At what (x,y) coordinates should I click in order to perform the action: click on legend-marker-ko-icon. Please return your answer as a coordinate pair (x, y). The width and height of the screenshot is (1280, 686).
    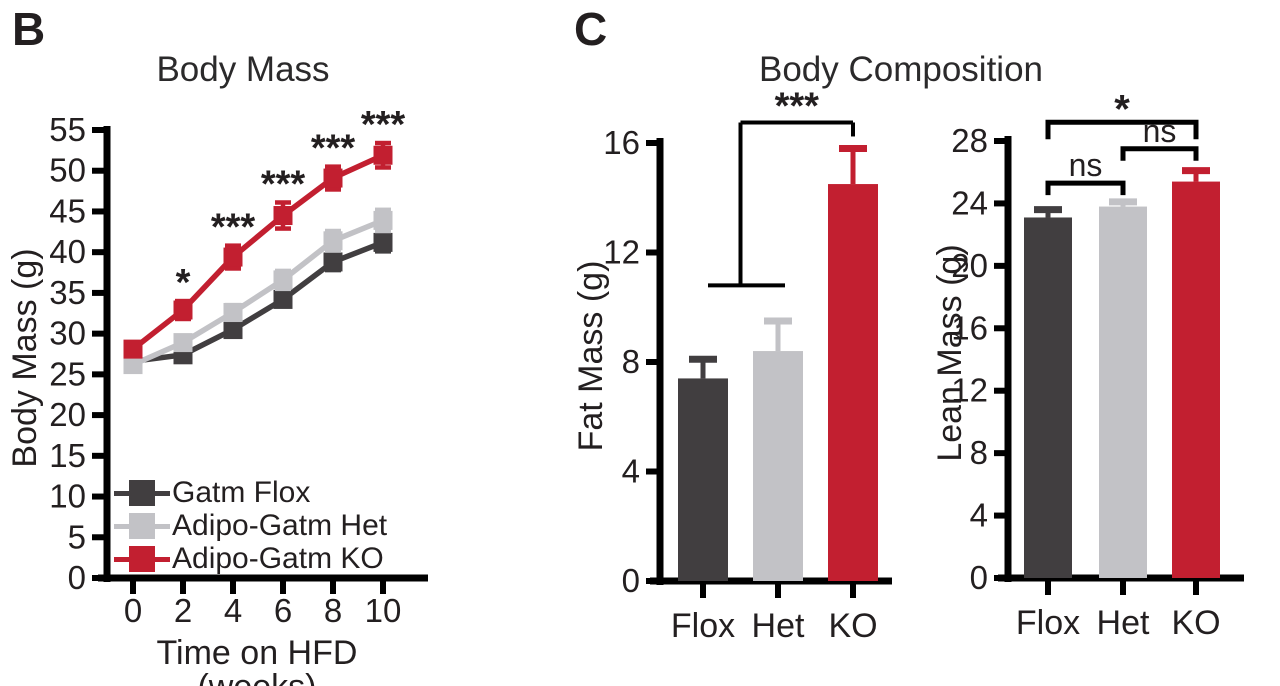
    Looking at the image, I should click on (142, 559).